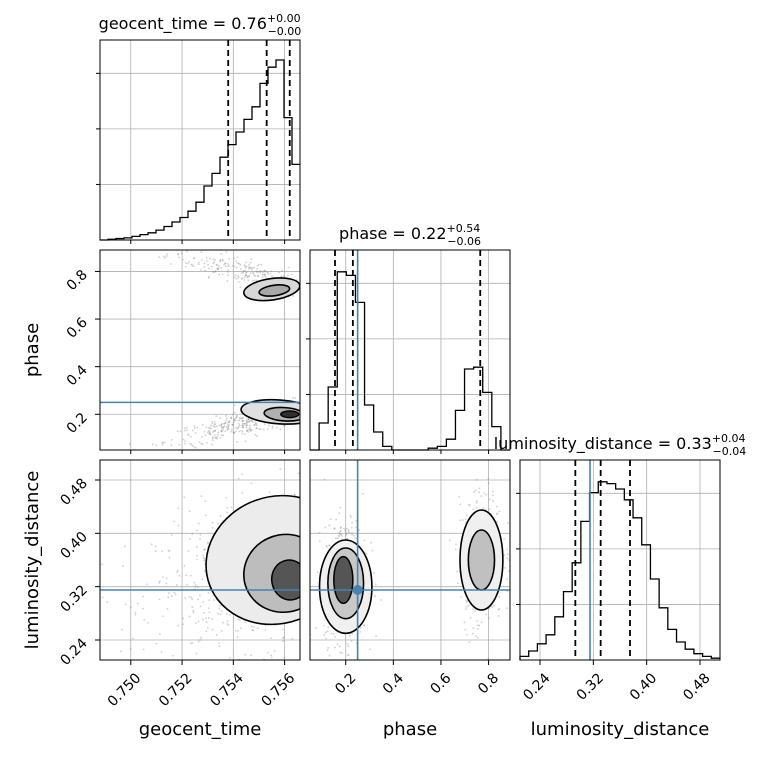 The height and width of the screenshot is (765, 760). What do you see at coordinates (125, 690) in the screenshot?
I see `x-tick-label: 0.750` at bounding box center [125, 690].